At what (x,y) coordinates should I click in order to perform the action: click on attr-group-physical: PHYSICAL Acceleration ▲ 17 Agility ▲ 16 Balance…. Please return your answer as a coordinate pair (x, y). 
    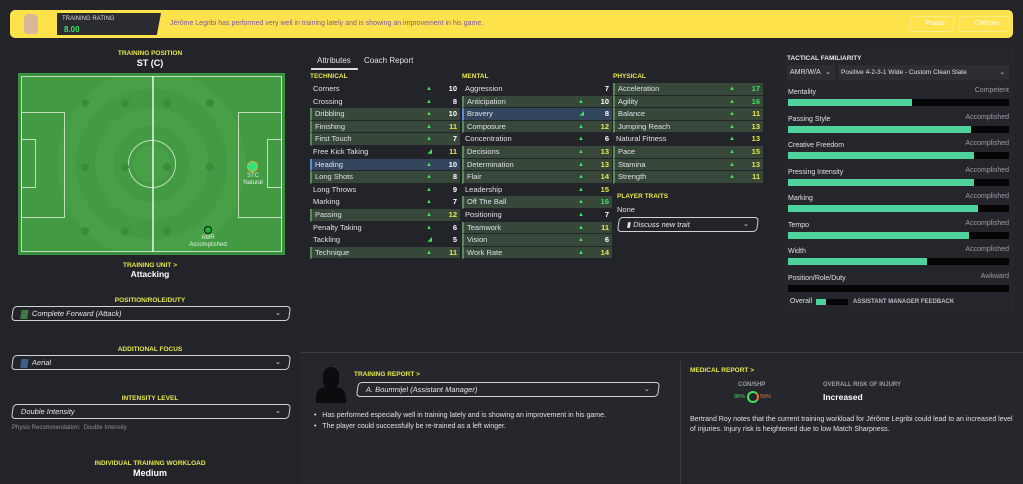
    Looking at the image, I should click on (688, 128).